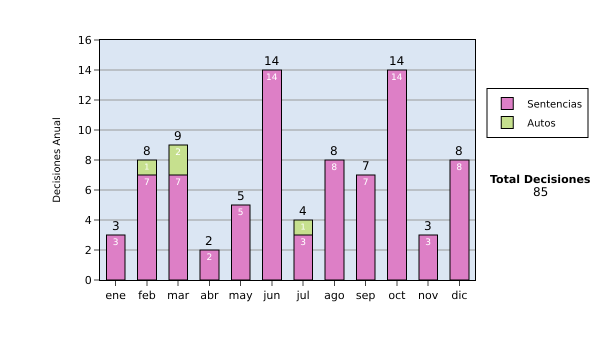  Describe the element at coordinates (459, 295) in the screenshot. I see `x-tick-label: dic` at that location.